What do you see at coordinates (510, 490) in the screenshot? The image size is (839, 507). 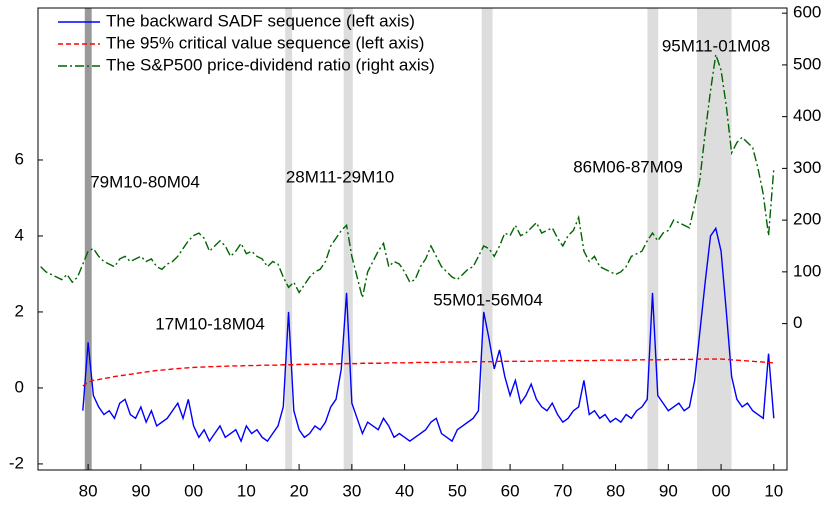 I see `x-tick-label: 60` at bounding box center [510, 490].